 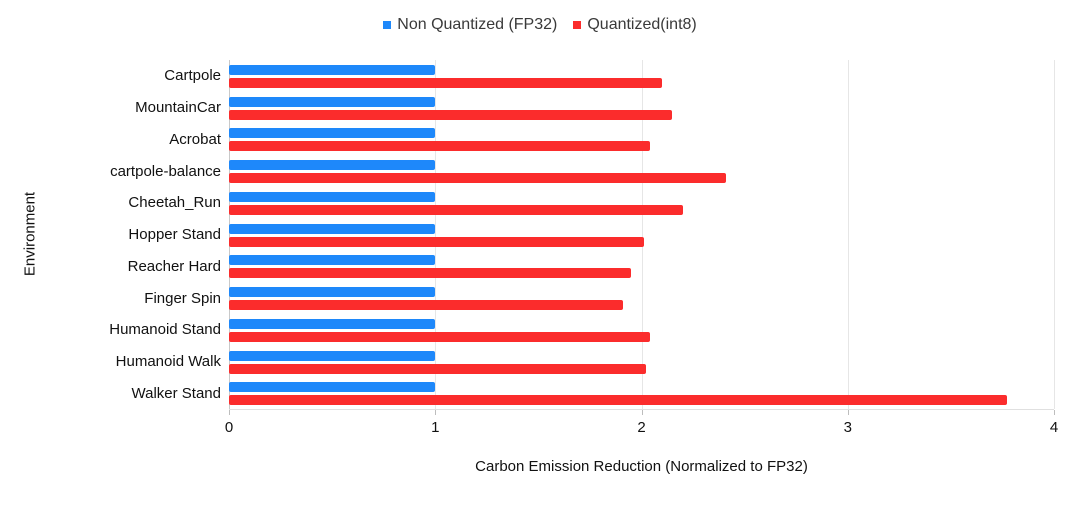 What do you see at coordinates (332, 355) in the screenshot?
I see `bar-fp32-humanoid-walk` at bounding box center [332, 355].